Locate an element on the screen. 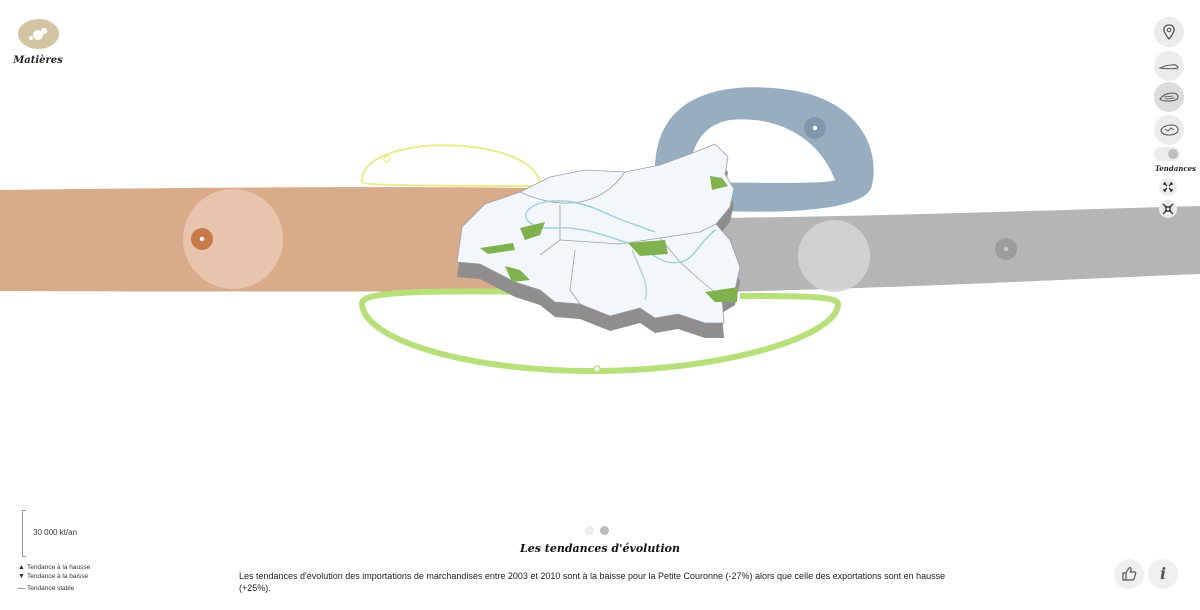 This screenshot has width=1200, height=610. green-flow-loop is located at coordinates (600, 331).